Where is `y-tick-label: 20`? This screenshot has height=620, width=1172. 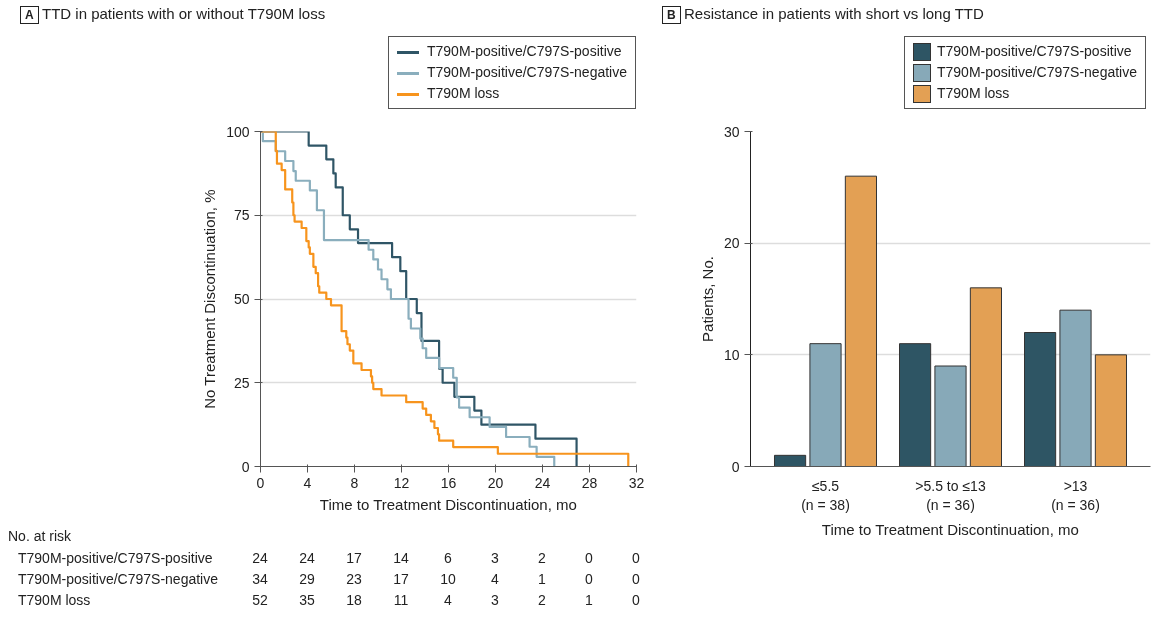
y-tick-label: 20 is located at coordinates (731, 243).